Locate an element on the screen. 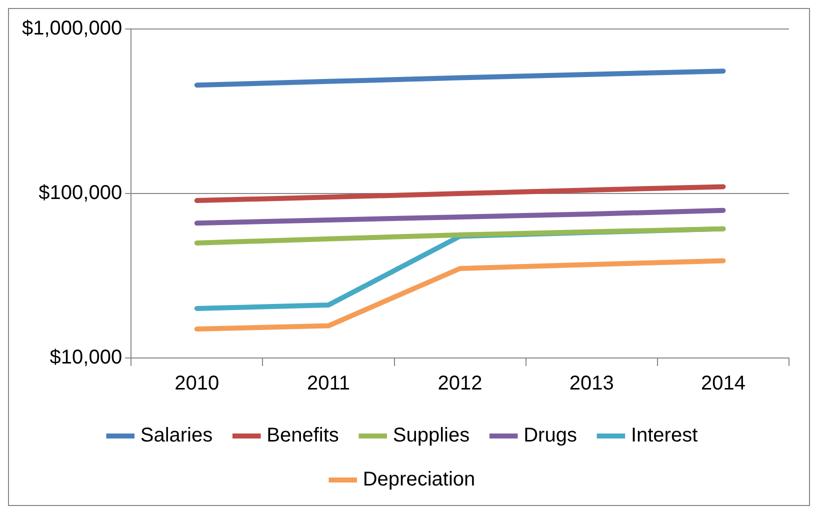 The width and height of the screenshot is (820, 514). legend-label: Salaries is located at coordinates (176, 435).